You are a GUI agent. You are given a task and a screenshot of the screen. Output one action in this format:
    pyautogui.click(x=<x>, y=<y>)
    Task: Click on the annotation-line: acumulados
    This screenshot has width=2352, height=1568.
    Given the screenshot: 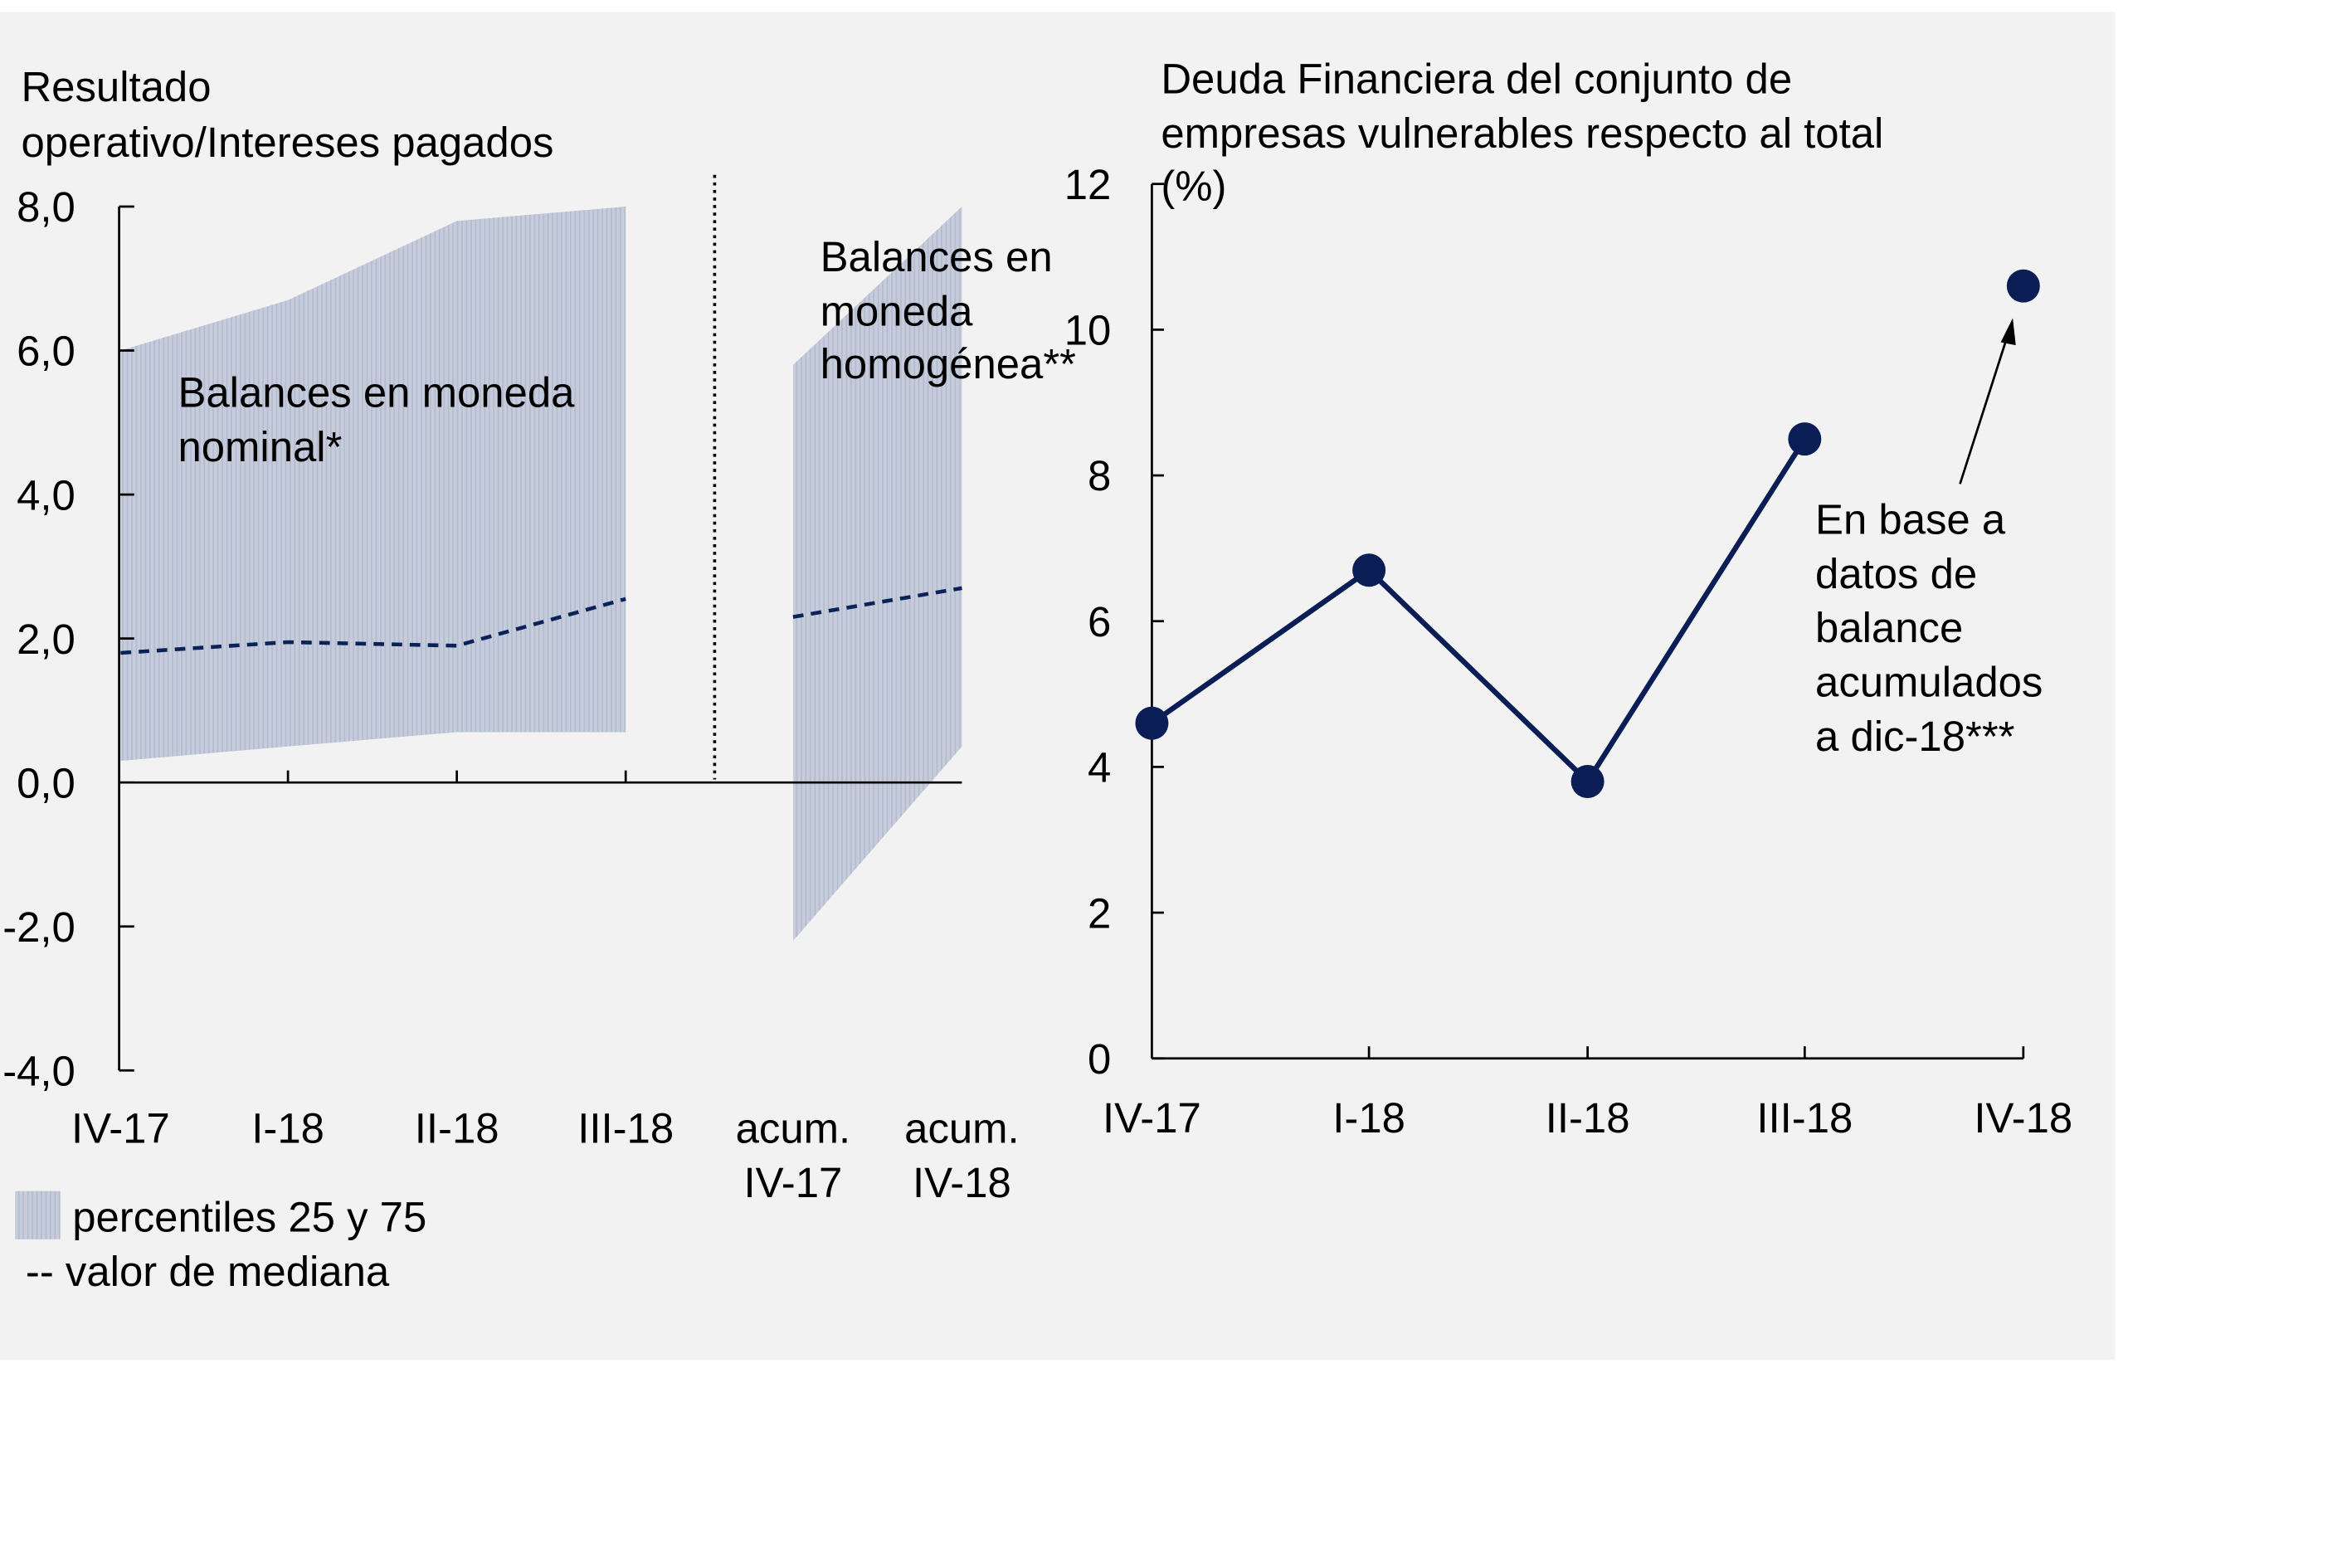 What is the action you would take?
    pyautogui.click(x=1929, y=682)
    